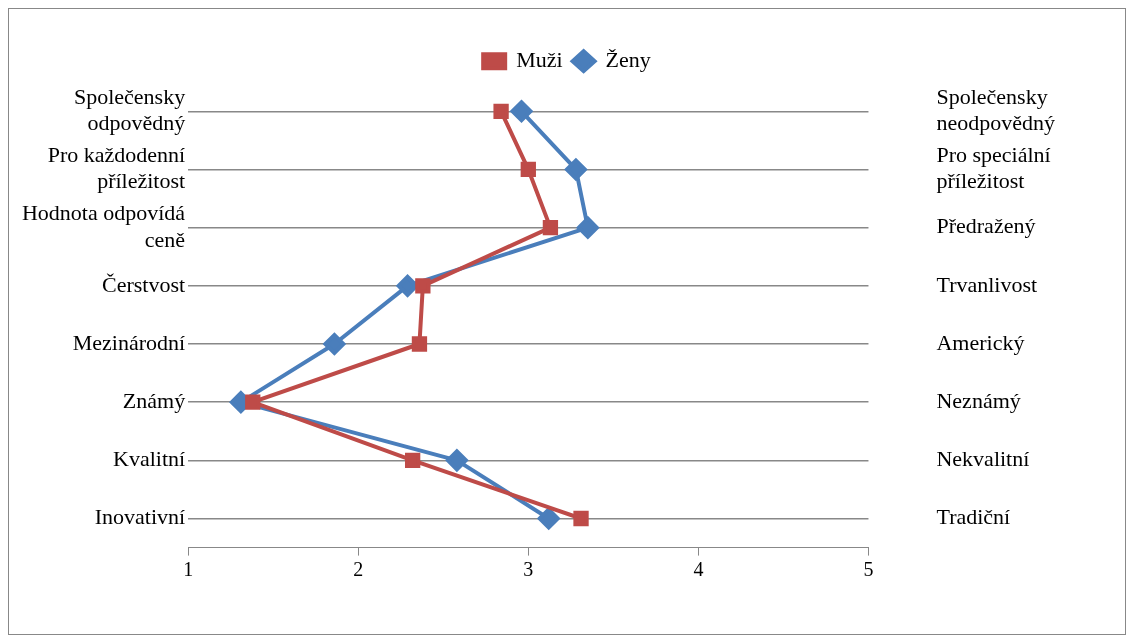 This screenshot has width=1136, height=643. I want to click on y-tick-label: Čerstvost, so click(144, 284).